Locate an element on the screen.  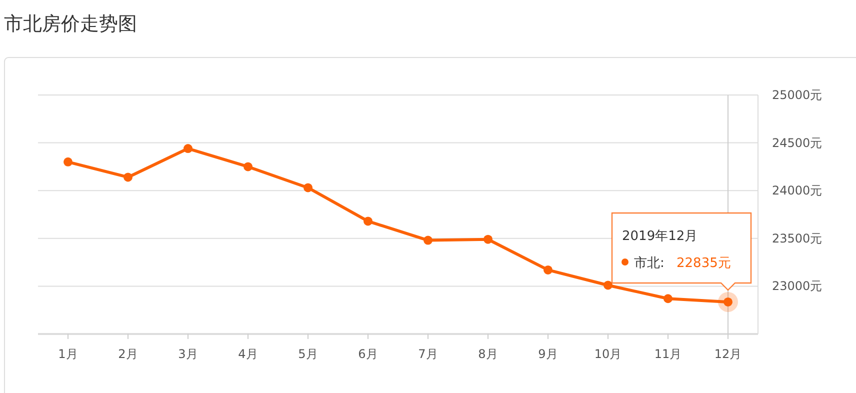
y-tick-label: 24500元 is located at coordinates (797, 143).